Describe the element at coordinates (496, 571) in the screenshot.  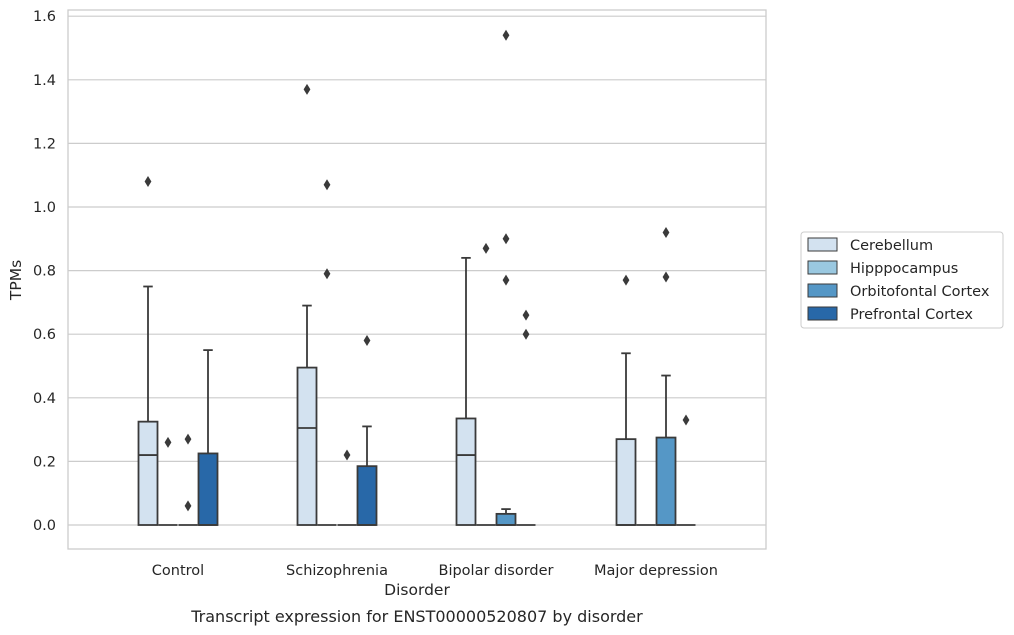
I see `x-tick-label: Bipolar disorder` at that location.